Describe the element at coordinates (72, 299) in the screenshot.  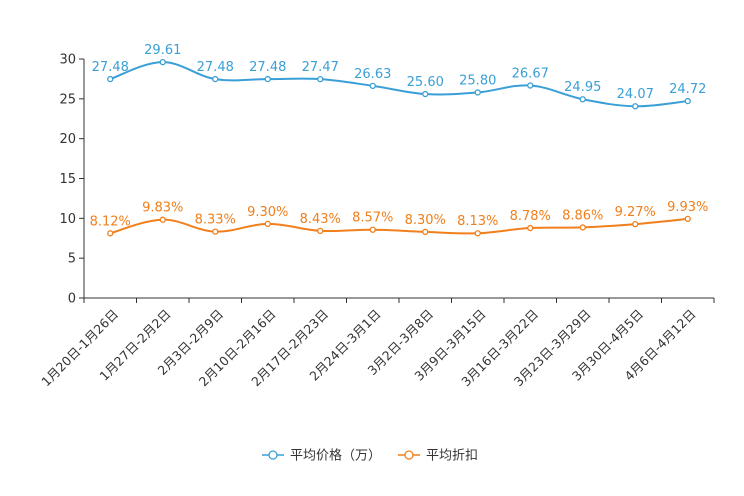
I see `y-tick-label: 0` at that location.